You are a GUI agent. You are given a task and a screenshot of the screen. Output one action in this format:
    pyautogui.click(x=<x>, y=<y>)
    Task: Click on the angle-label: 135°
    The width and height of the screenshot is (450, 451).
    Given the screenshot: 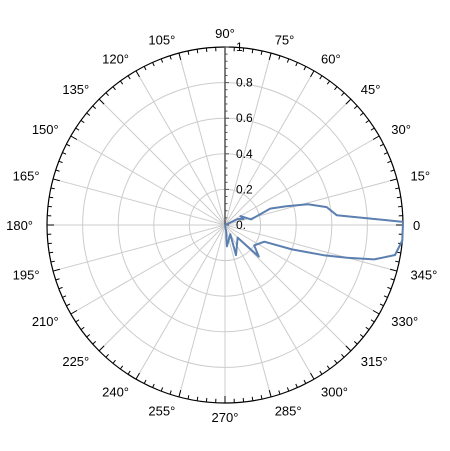 What is the action you would take?
    pyautogui.click(x=75, y=89)
    